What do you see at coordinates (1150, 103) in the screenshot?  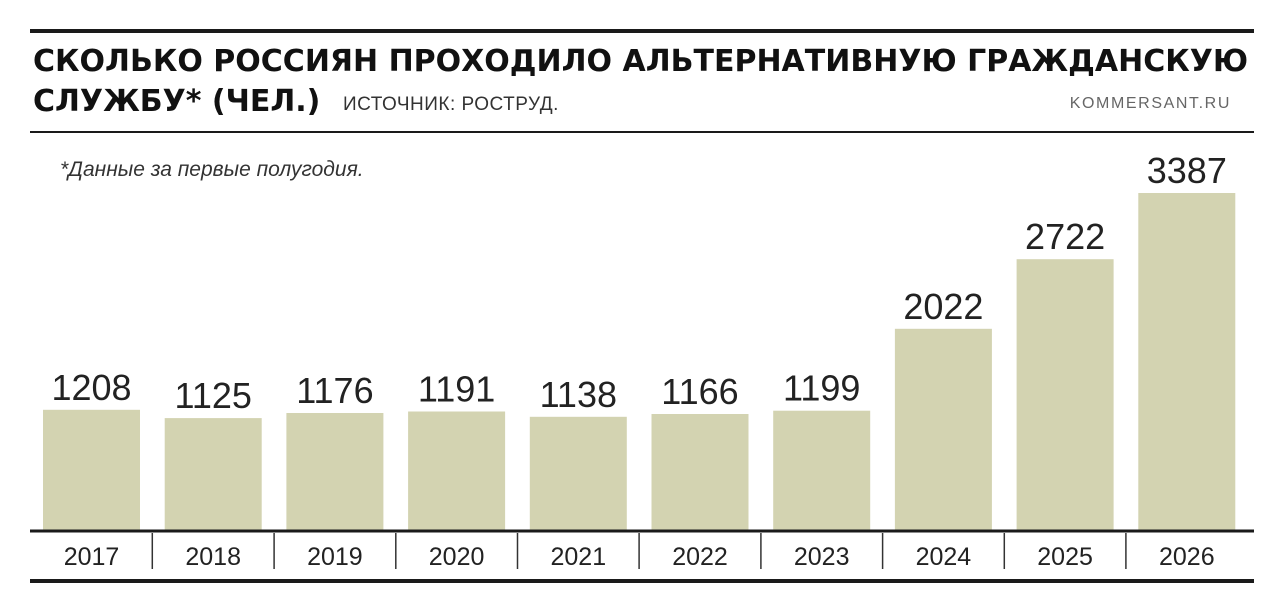 I see `credit-label: KOMMERSANT.RU` at bounding box center [1150, 103].